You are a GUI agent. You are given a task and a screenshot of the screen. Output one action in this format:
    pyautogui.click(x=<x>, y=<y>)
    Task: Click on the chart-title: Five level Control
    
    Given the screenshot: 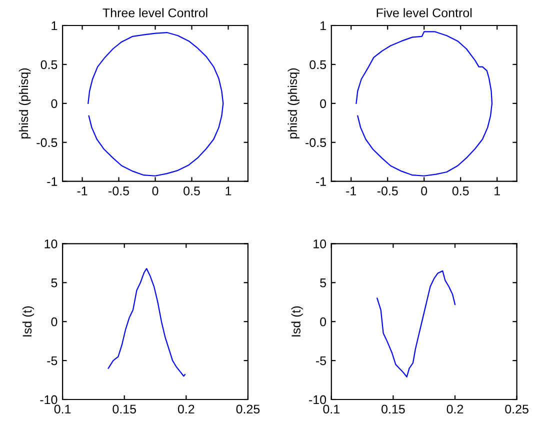 What is the action you would take?
    pyautogui.click(x=424, y=13)
    